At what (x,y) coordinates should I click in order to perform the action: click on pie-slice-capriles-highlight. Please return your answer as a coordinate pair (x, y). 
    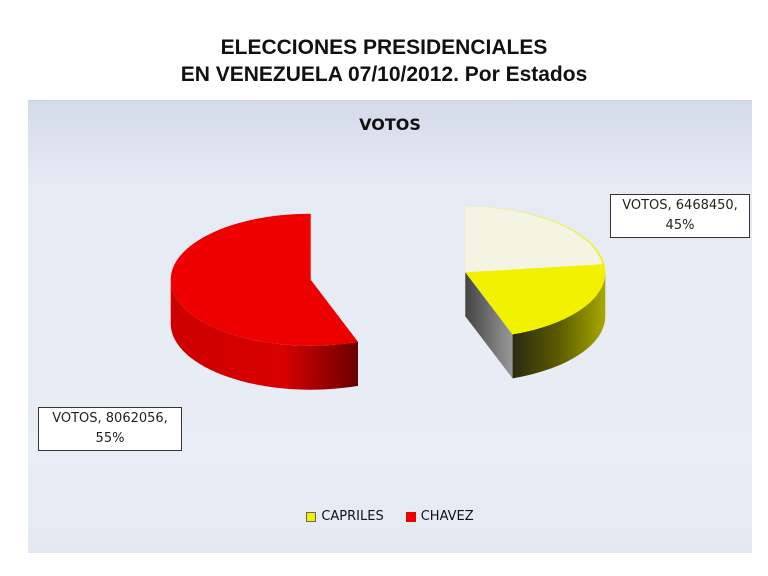
    Looking at the image, I should click on (534, 239).